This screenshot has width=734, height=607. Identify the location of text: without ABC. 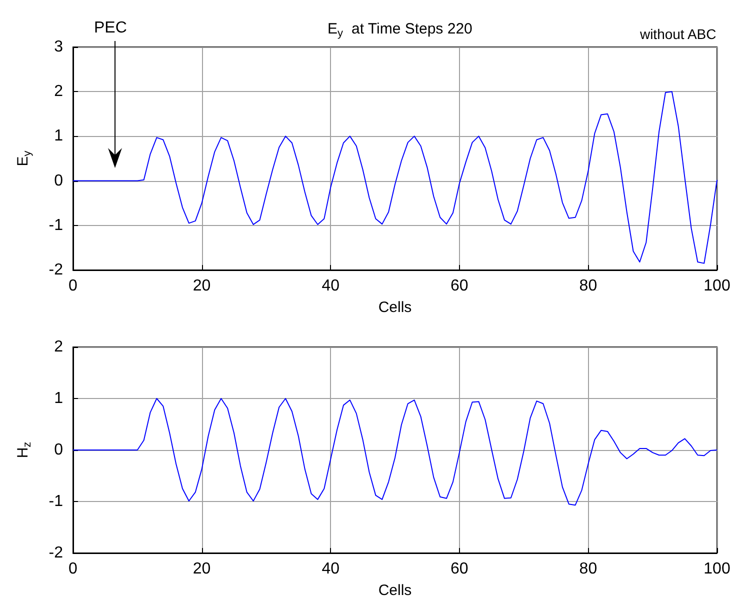
(677, 34).